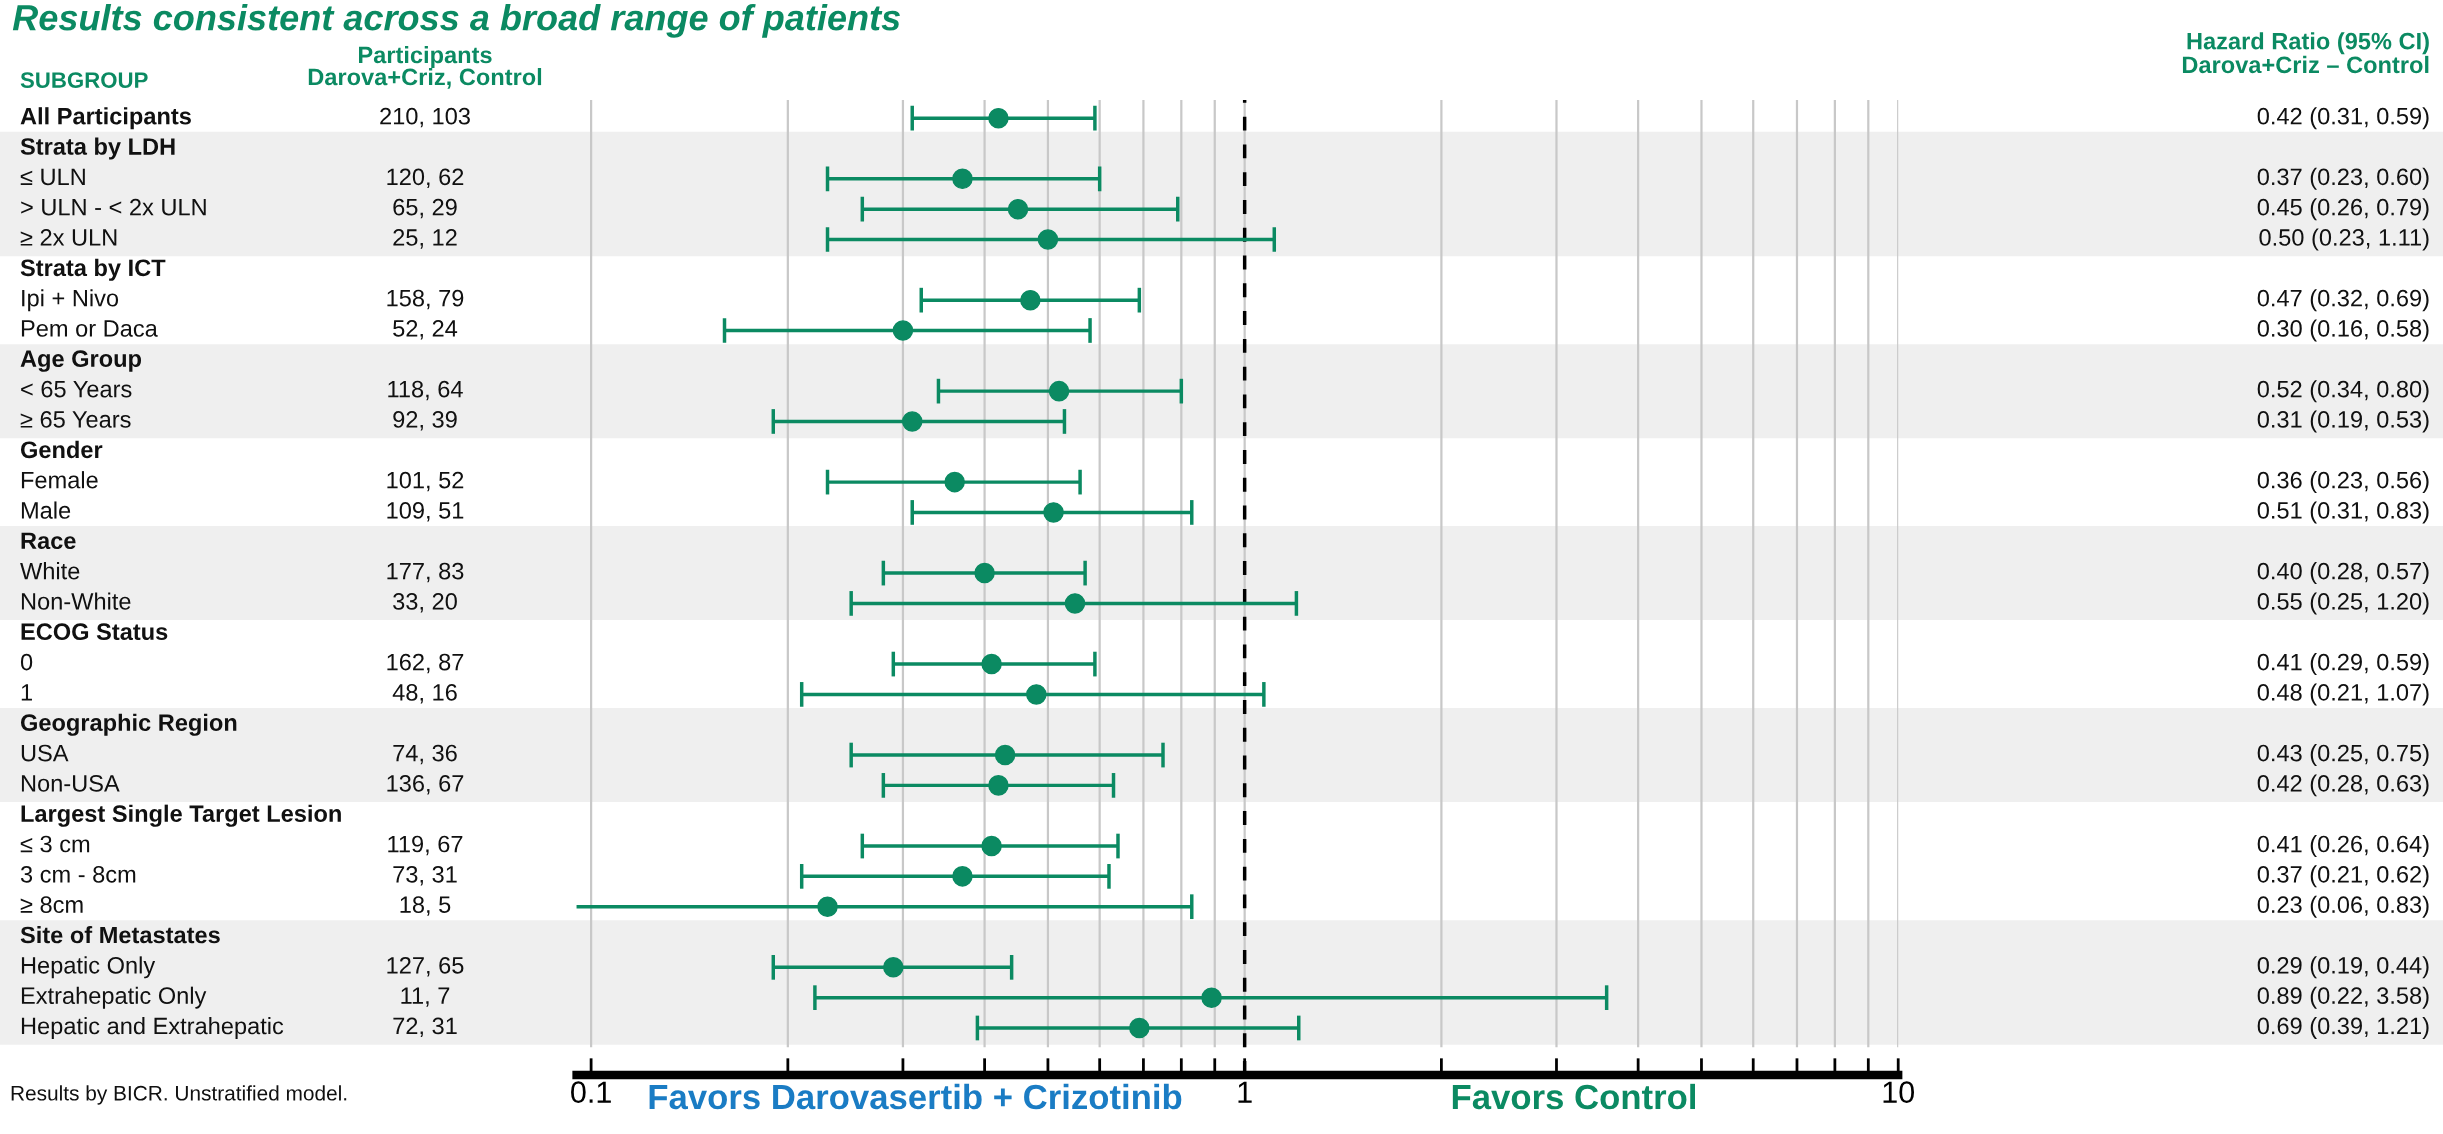 Image resolution: width=2443 pixels, height=1134 pixels. I want to click on y2-tick-label: 25, 12, so click(425, 239).